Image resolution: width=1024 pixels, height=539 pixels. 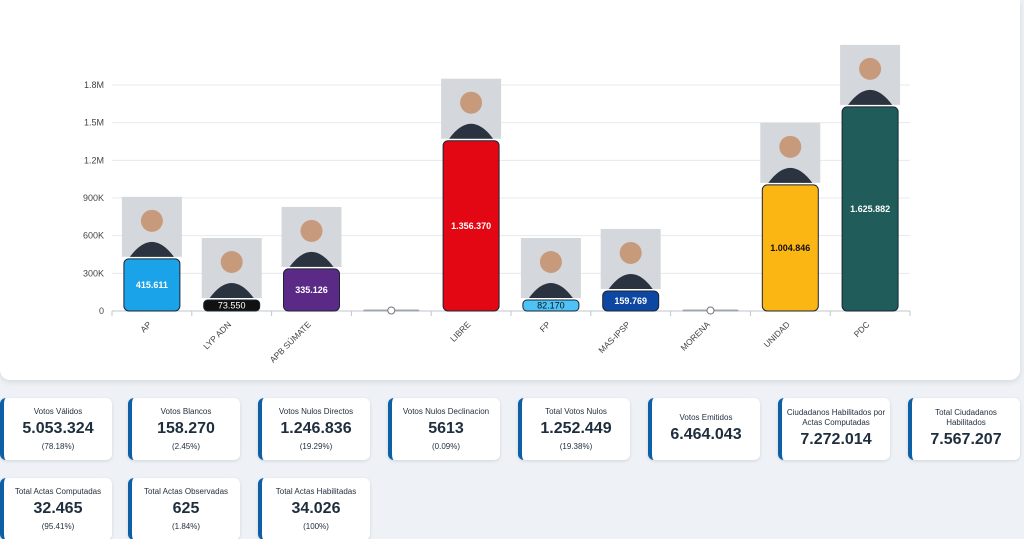 I want to click on y-tick-label: 1.8M, so click(x=94, y=85).